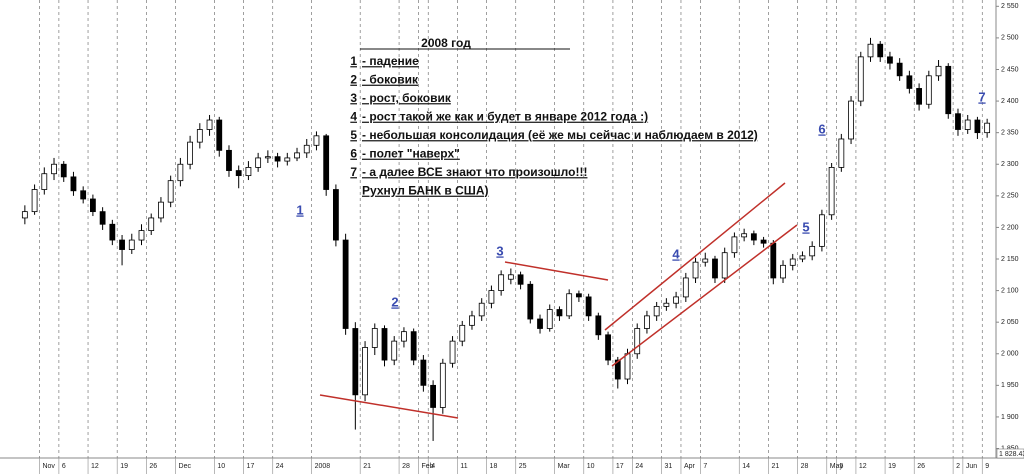  Describe the element at coordinates (987, 466) in the screenshot. I see `x-tick-label: 9` at that location.